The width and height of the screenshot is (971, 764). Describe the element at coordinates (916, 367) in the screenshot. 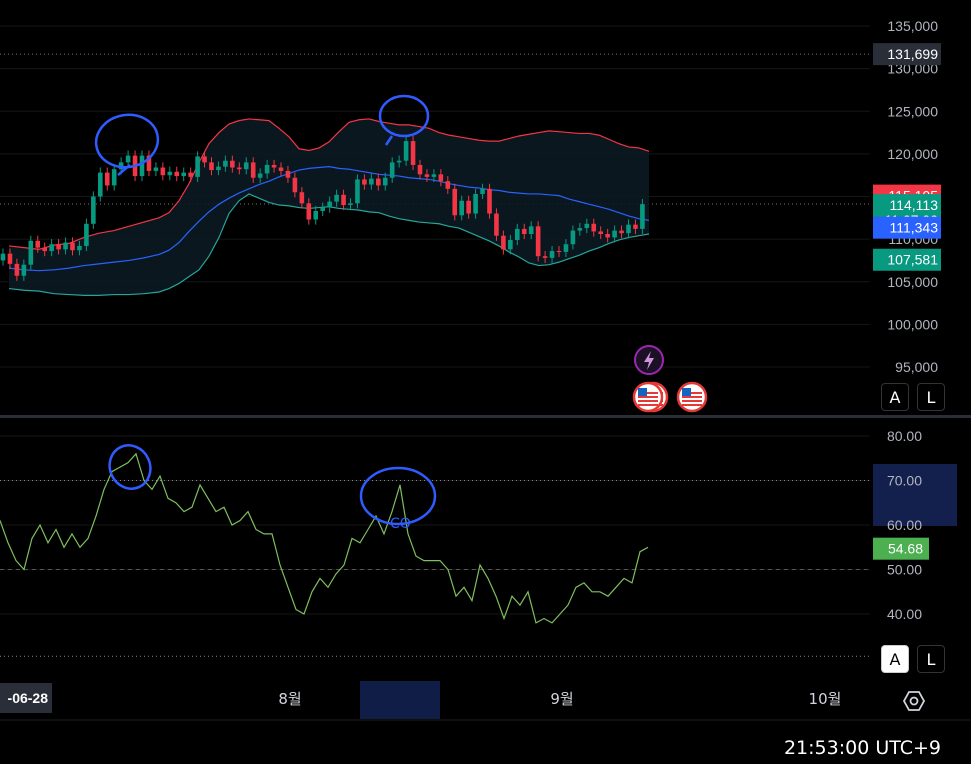

I see `price-tick-label: 95,000` at that location.